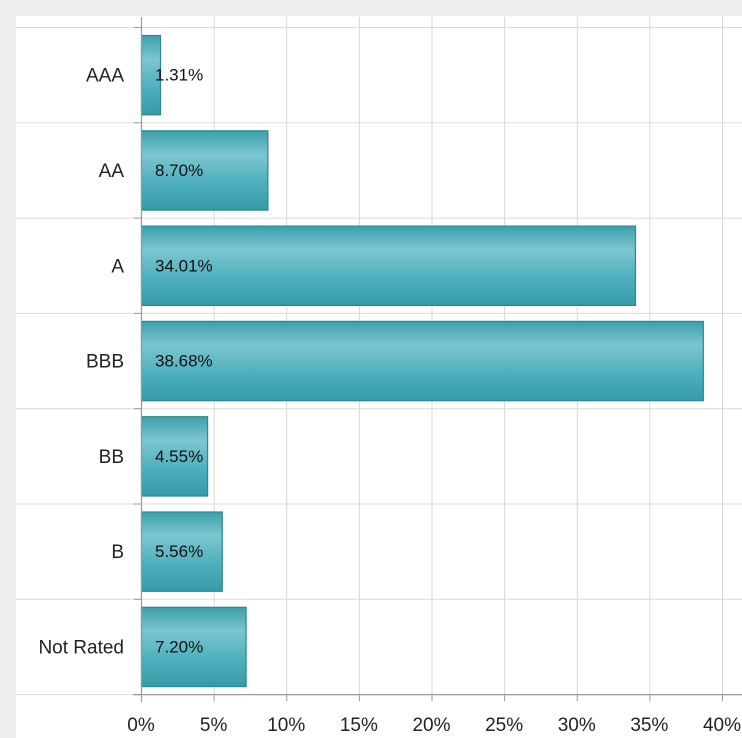 Image resolution: width=742 pixels, height=738 pixels. What do you see at coordinates (184, 361) in the screenshot?
I see `data-label: 38.68%` at bounding box center [184, 361].